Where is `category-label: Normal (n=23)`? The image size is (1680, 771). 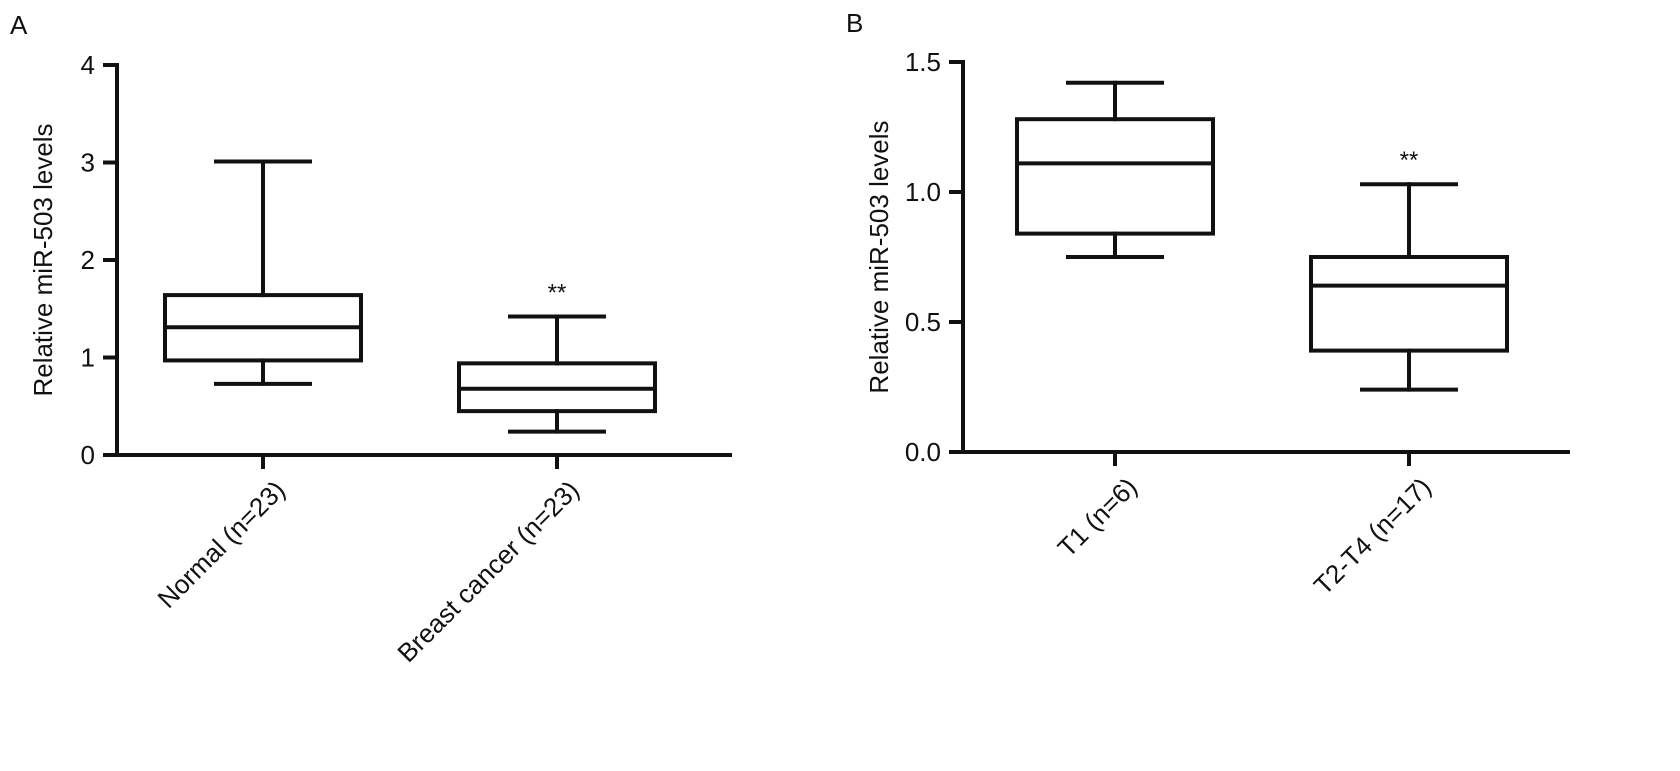
category-label: Normal (n=23) is located at coordinates (221, 544).